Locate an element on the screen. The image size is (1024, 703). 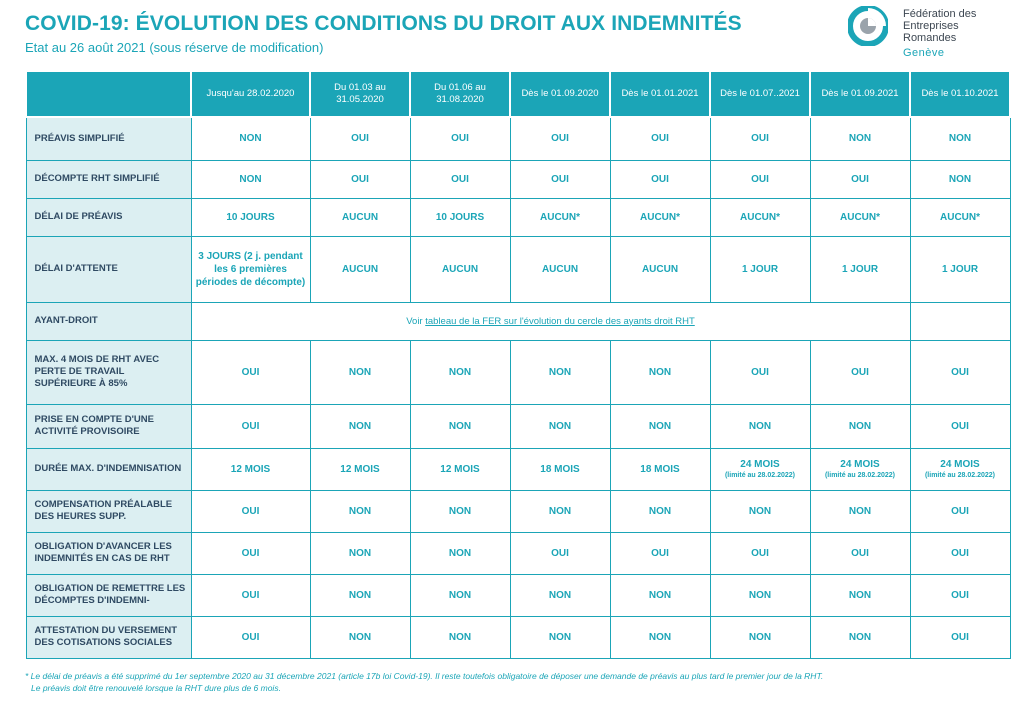
row-label: COMPENSATION PRÉALABLE DES HEURES SUPP. is located at coordinates (108, 511).